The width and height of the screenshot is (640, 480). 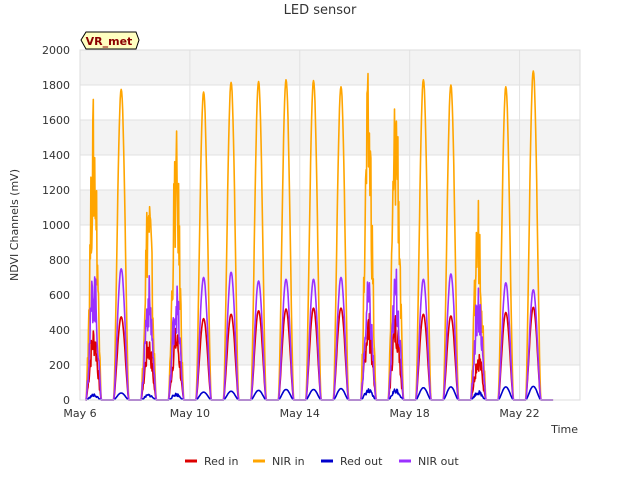 What do you see at coordinates (59, 330) in the screenshot?
I see `y-tick-label: 400` at bounding box center [59, 330].